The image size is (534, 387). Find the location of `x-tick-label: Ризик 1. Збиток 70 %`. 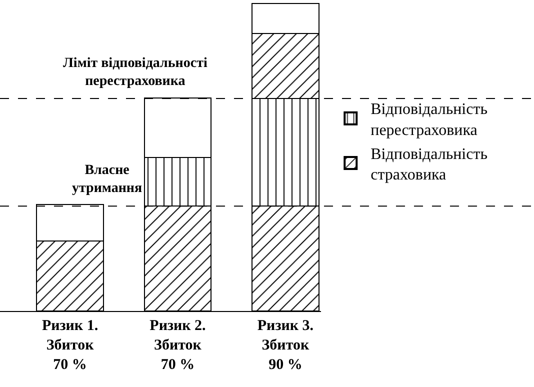

x-tick-label: Ризик 1. Збиток 70 % is located at coordinates (70, 345).